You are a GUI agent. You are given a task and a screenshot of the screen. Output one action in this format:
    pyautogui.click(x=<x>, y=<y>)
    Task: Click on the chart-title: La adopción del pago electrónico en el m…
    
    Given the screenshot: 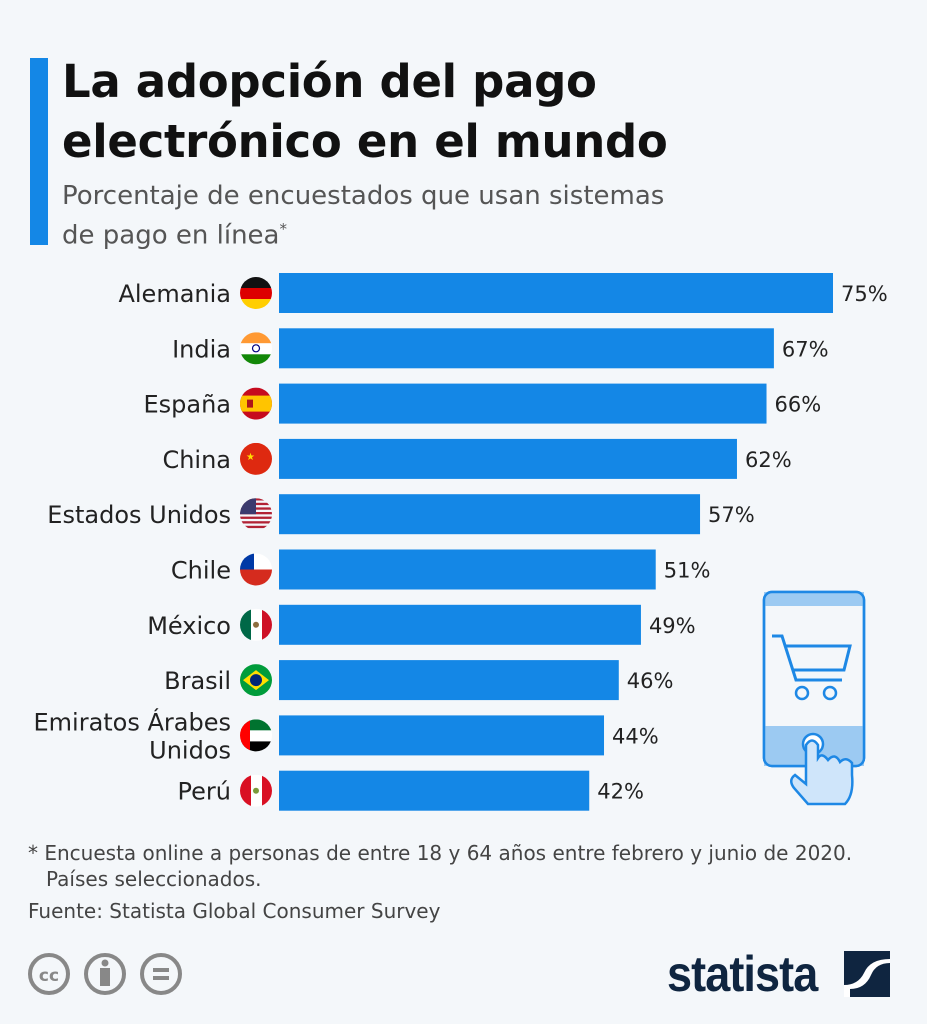 What is the action you would take?
    pyautogui.click(x=365, y=112)
    